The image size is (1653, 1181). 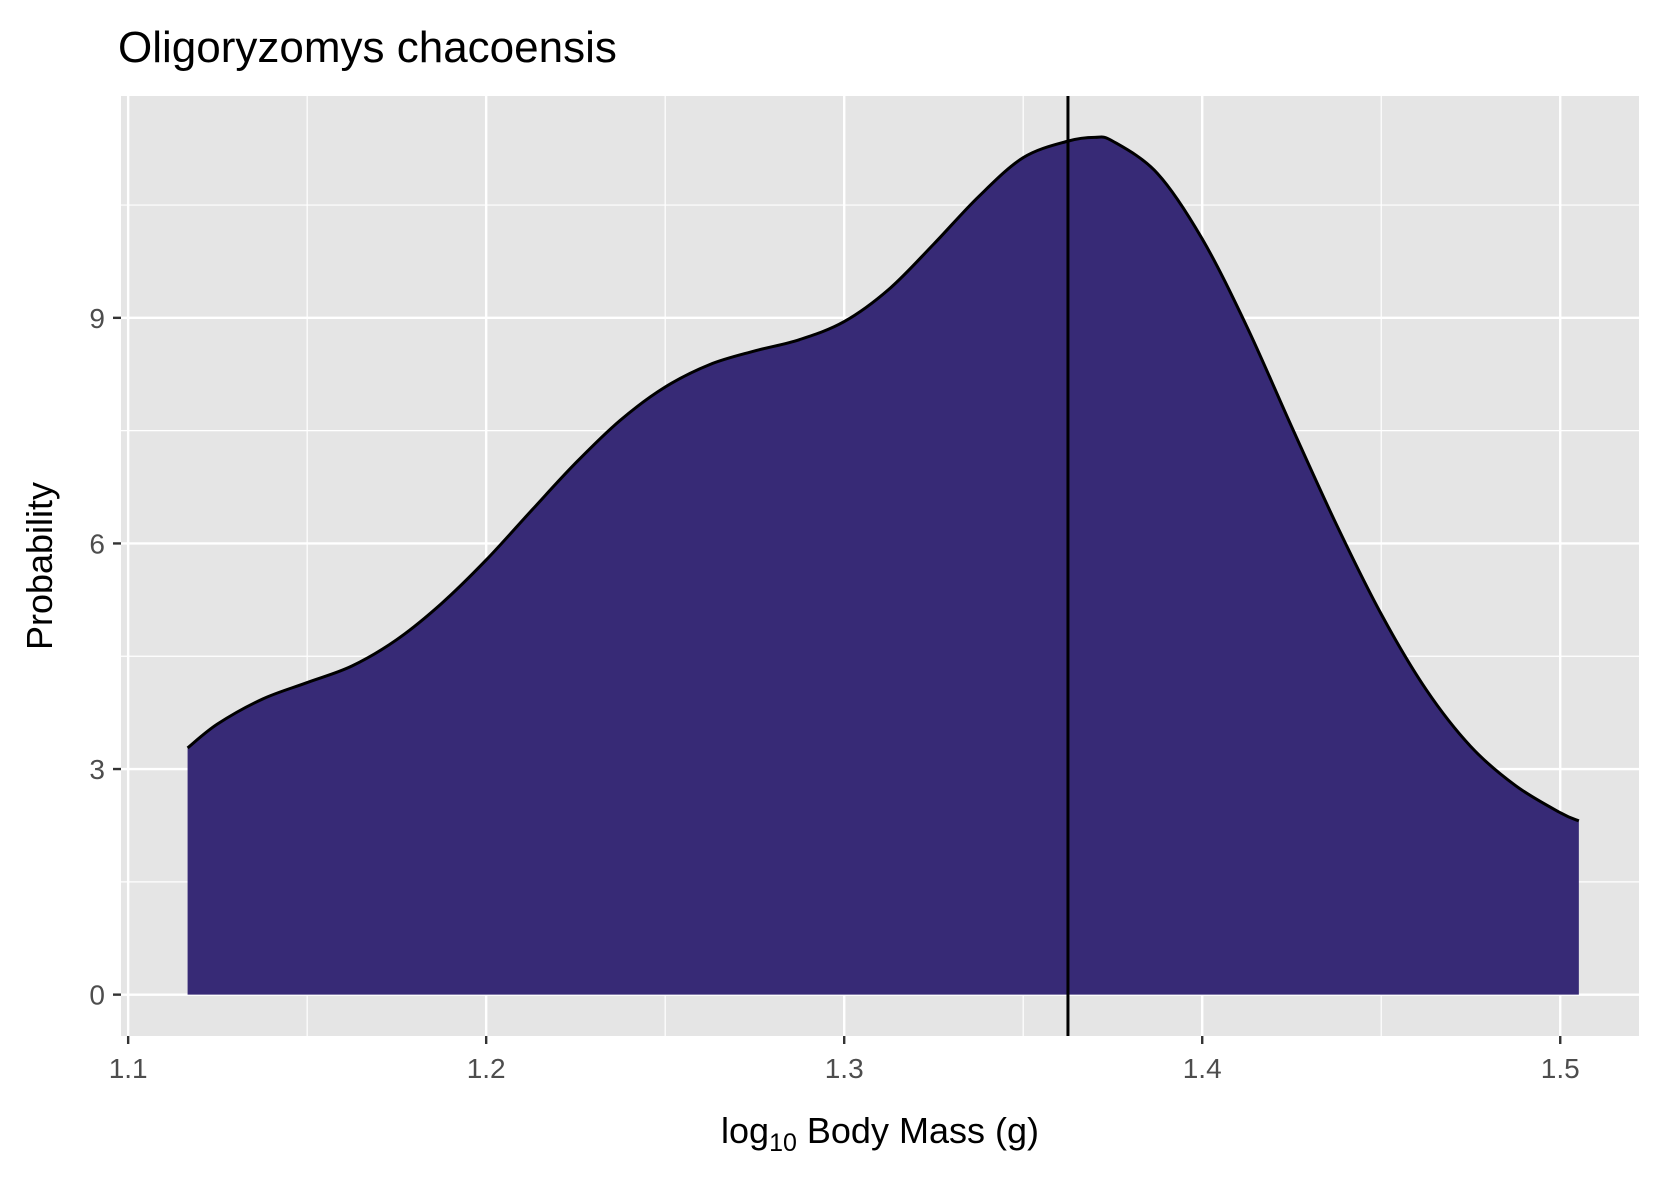 What do you see at coordinates (486, 1068) in the screenshot?
I see `x-tick-label: 1.2` at bounding box center [486, 1068].